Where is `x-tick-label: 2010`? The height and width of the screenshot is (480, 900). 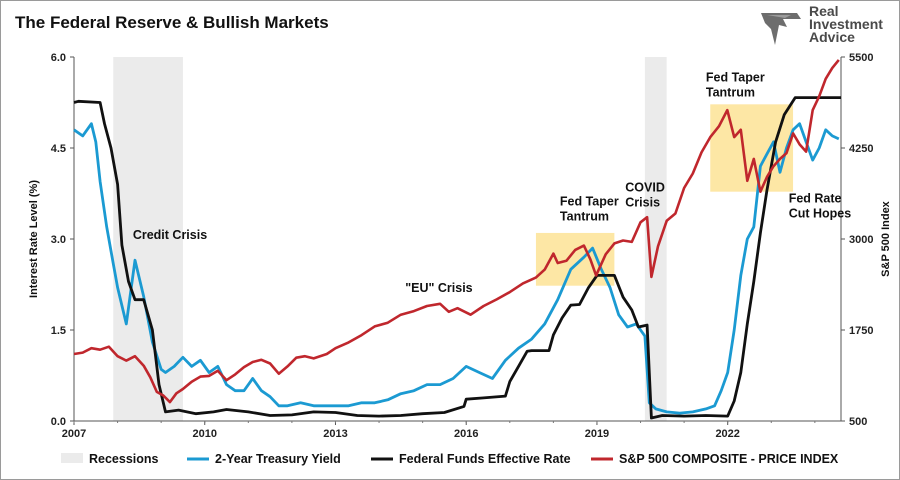
x-tick-label: 2010 is located at coordinates (204, 434).